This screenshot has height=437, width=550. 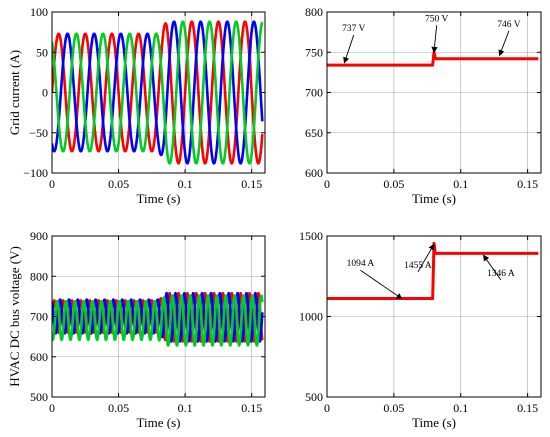 I want to click on y-axis-label: HVAC DC bus voltage (V), so click(x=14, y=316).